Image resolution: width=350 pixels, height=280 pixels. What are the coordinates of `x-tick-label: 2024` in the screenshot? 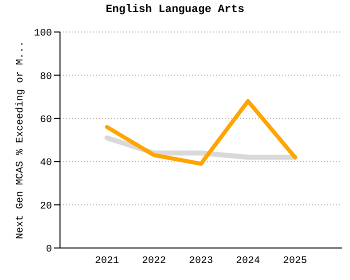 It's located at (248, 262).